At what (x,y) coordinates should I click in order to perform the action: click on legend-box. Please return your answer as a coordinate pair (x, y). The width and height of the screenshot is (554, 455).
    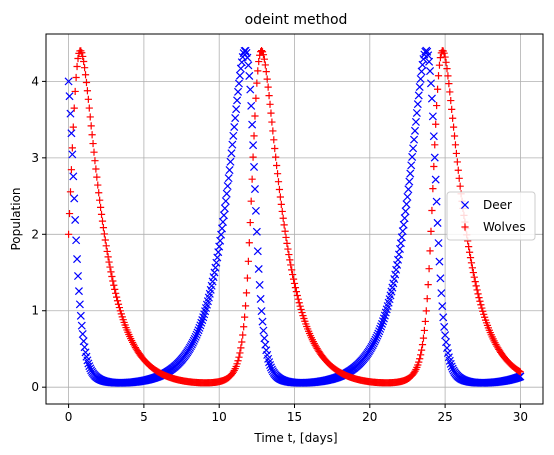
    Looking at the image, I should click on (491, 216).